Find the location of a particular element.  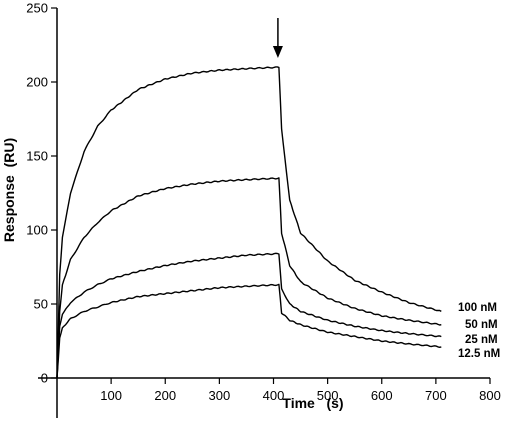

x-tick-label: 300 is located at coordinates (220, 395).